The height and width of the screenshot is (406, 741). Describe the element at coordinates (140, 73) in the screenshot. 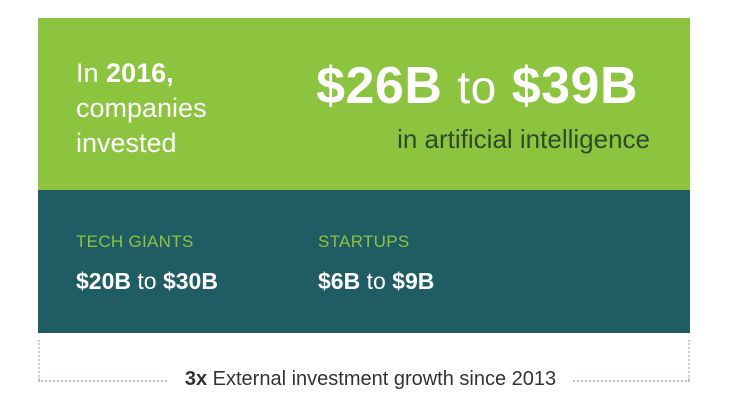

I see `intro-year: 2016,` at that location.